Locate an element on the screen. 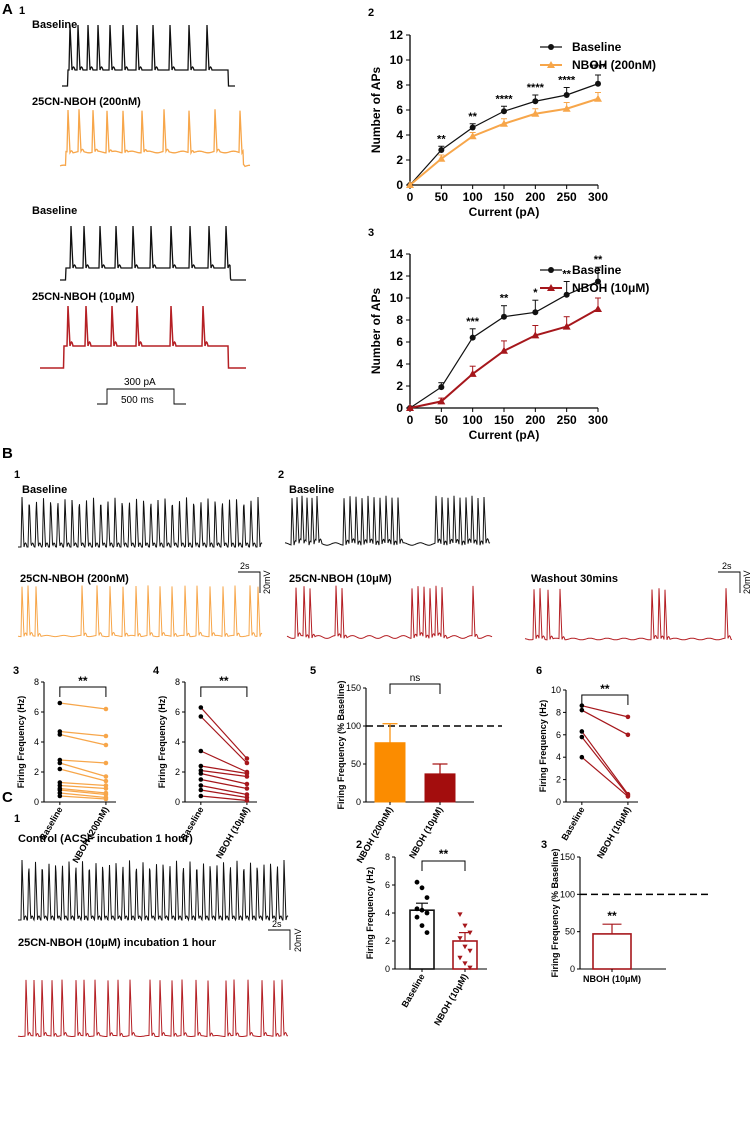 The width and height of the screenshot is (753, 1122). legend-marker is located at coordinates (551, 270).